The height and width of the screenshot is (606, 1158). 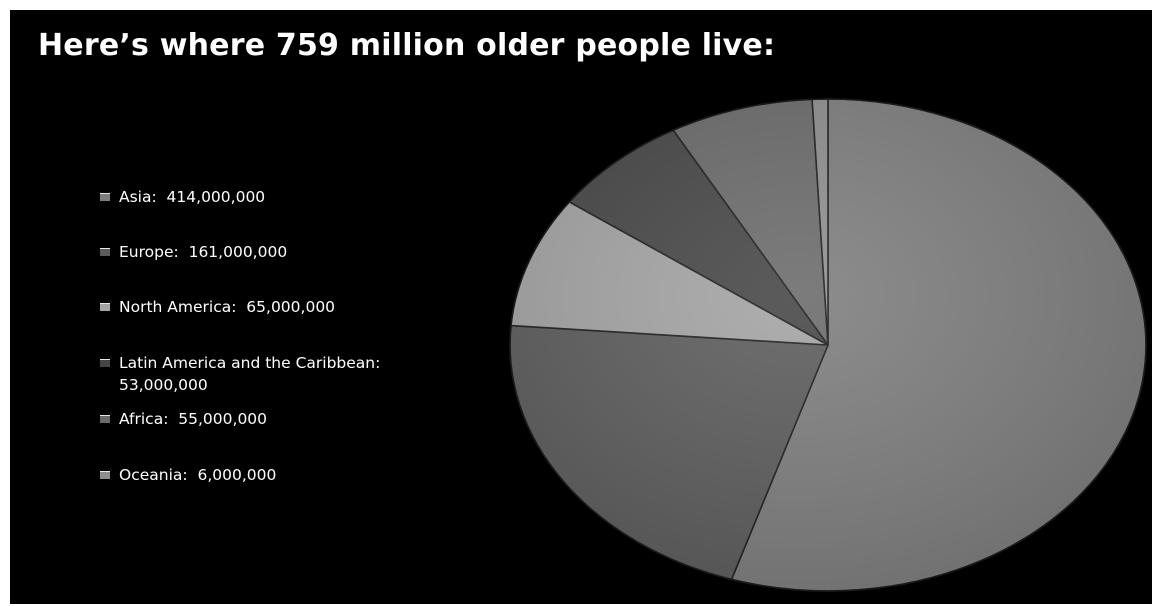 I want to click on legend-marker-north-america, so click(x=105, y=307).